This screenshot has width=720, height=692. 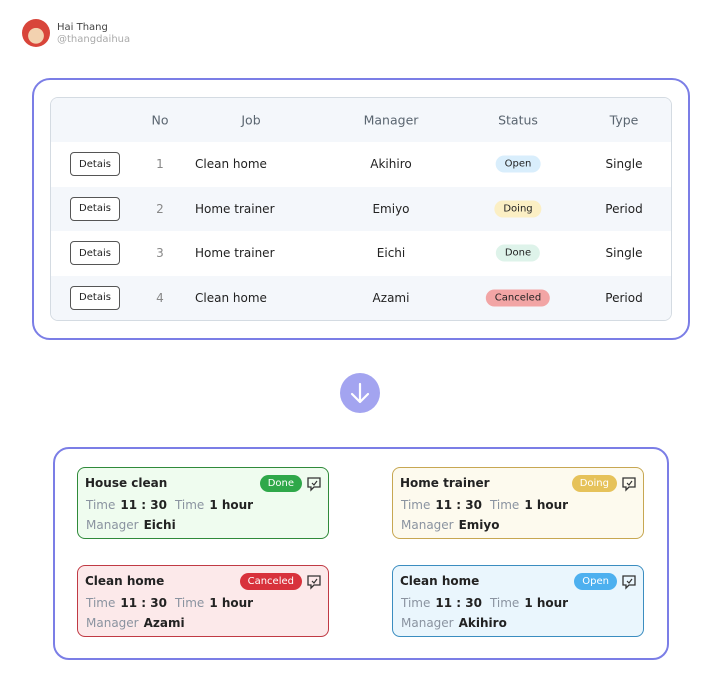 What do you see at coordinates (139, 623) in the screenshot?
I see `manager-line: Manager Azami` at bounding box center [139, 623].